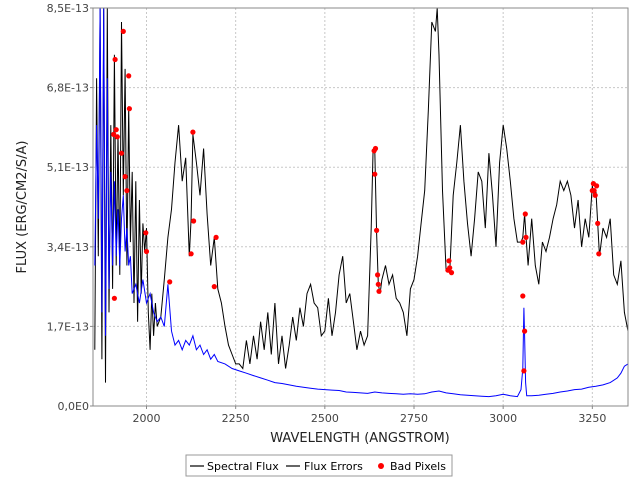  I want to click on y-tick-label: 6,8E-13, so click(68, 88).